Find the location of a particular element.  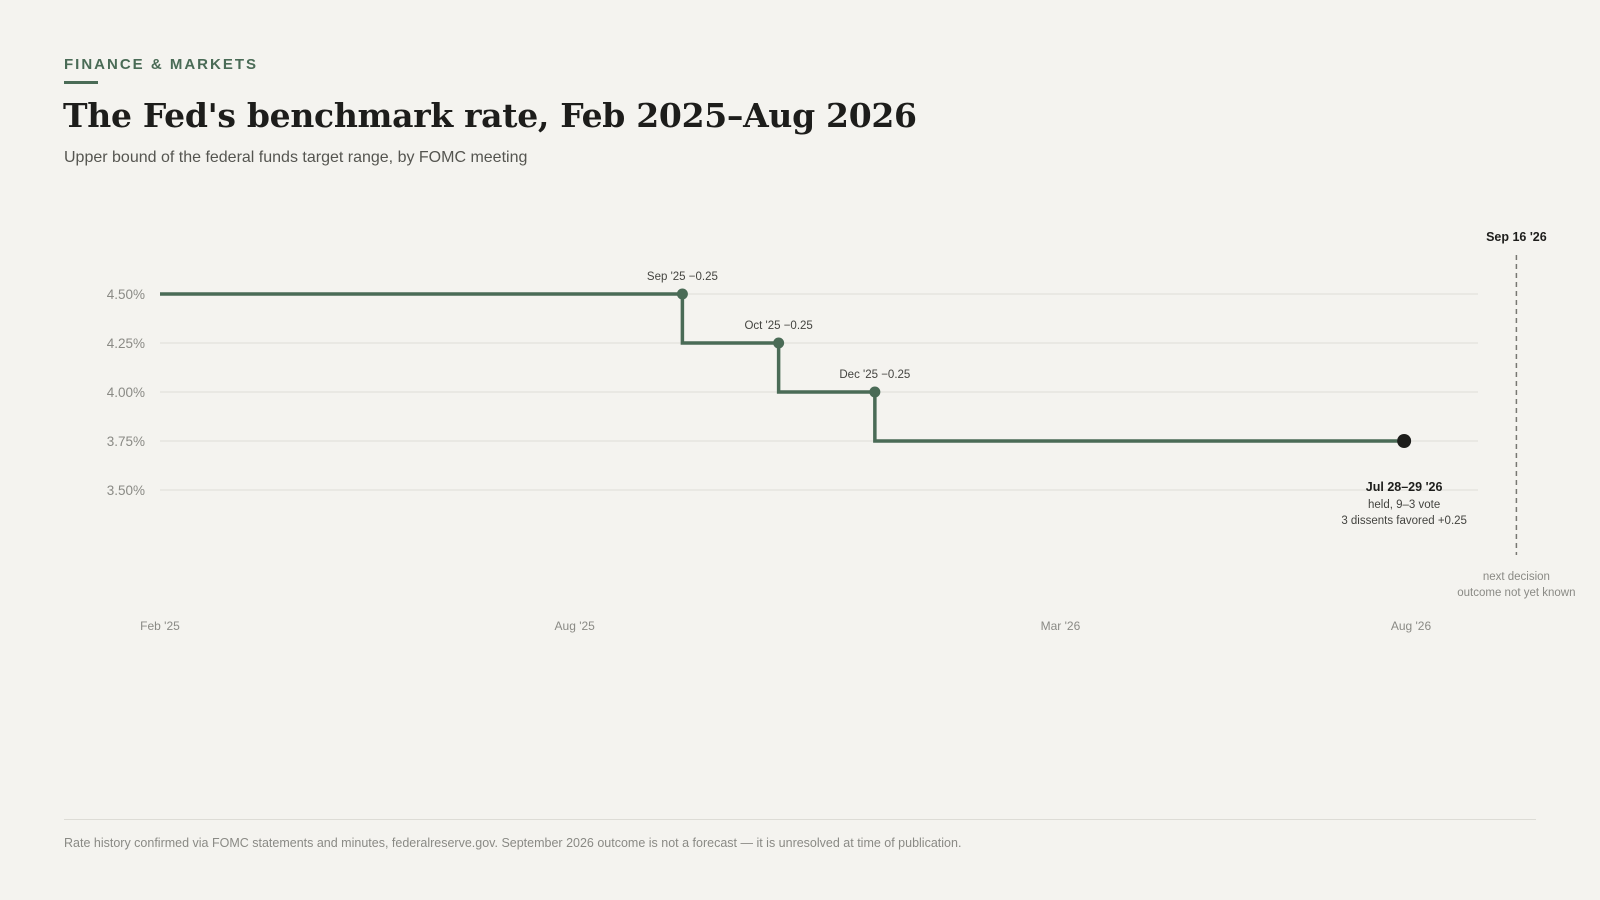

next-decision-note: outcome not yet known is located at coordinates (1516, 593).